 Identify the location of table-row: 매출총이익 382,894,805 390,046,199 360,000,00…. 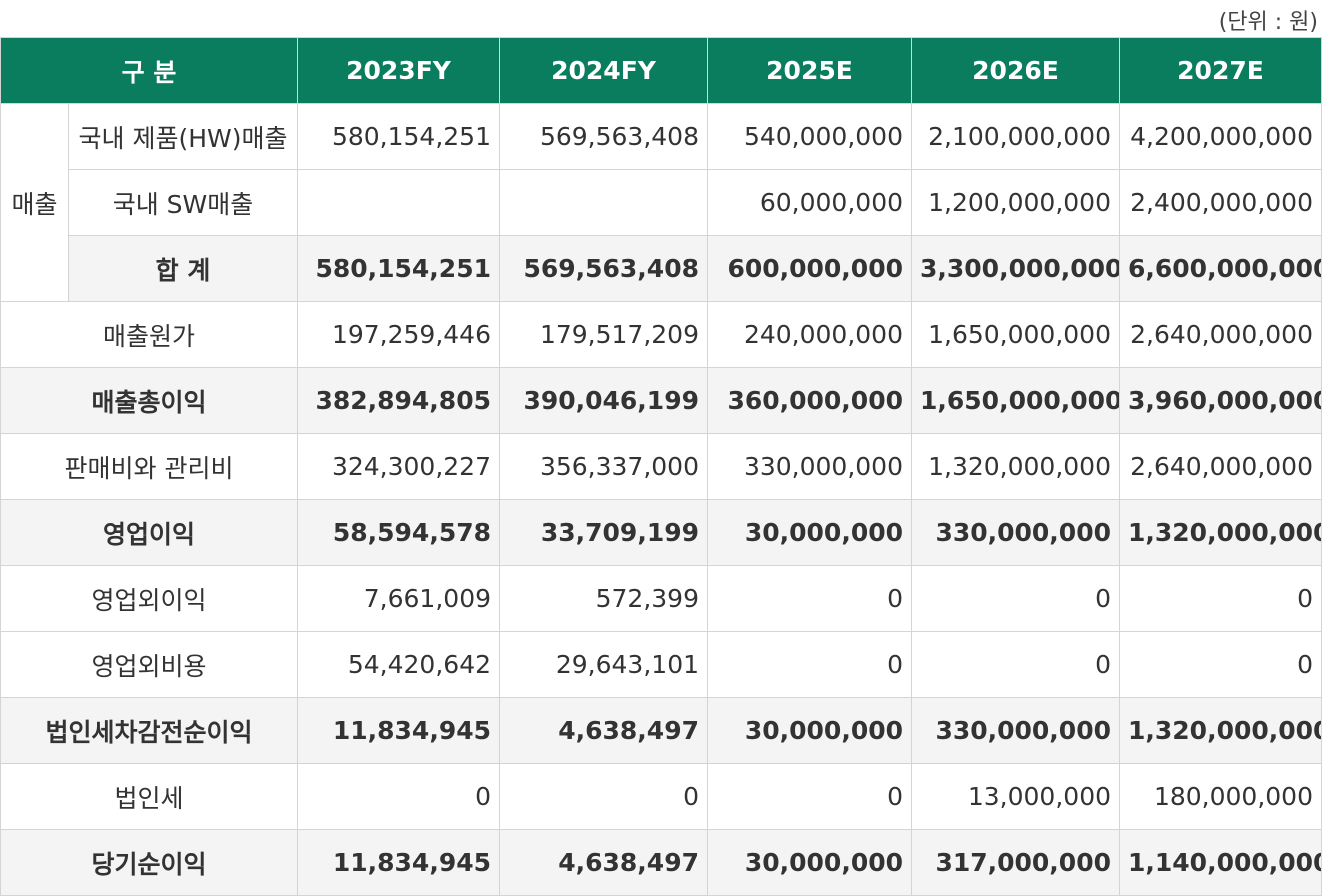
(661, 400).